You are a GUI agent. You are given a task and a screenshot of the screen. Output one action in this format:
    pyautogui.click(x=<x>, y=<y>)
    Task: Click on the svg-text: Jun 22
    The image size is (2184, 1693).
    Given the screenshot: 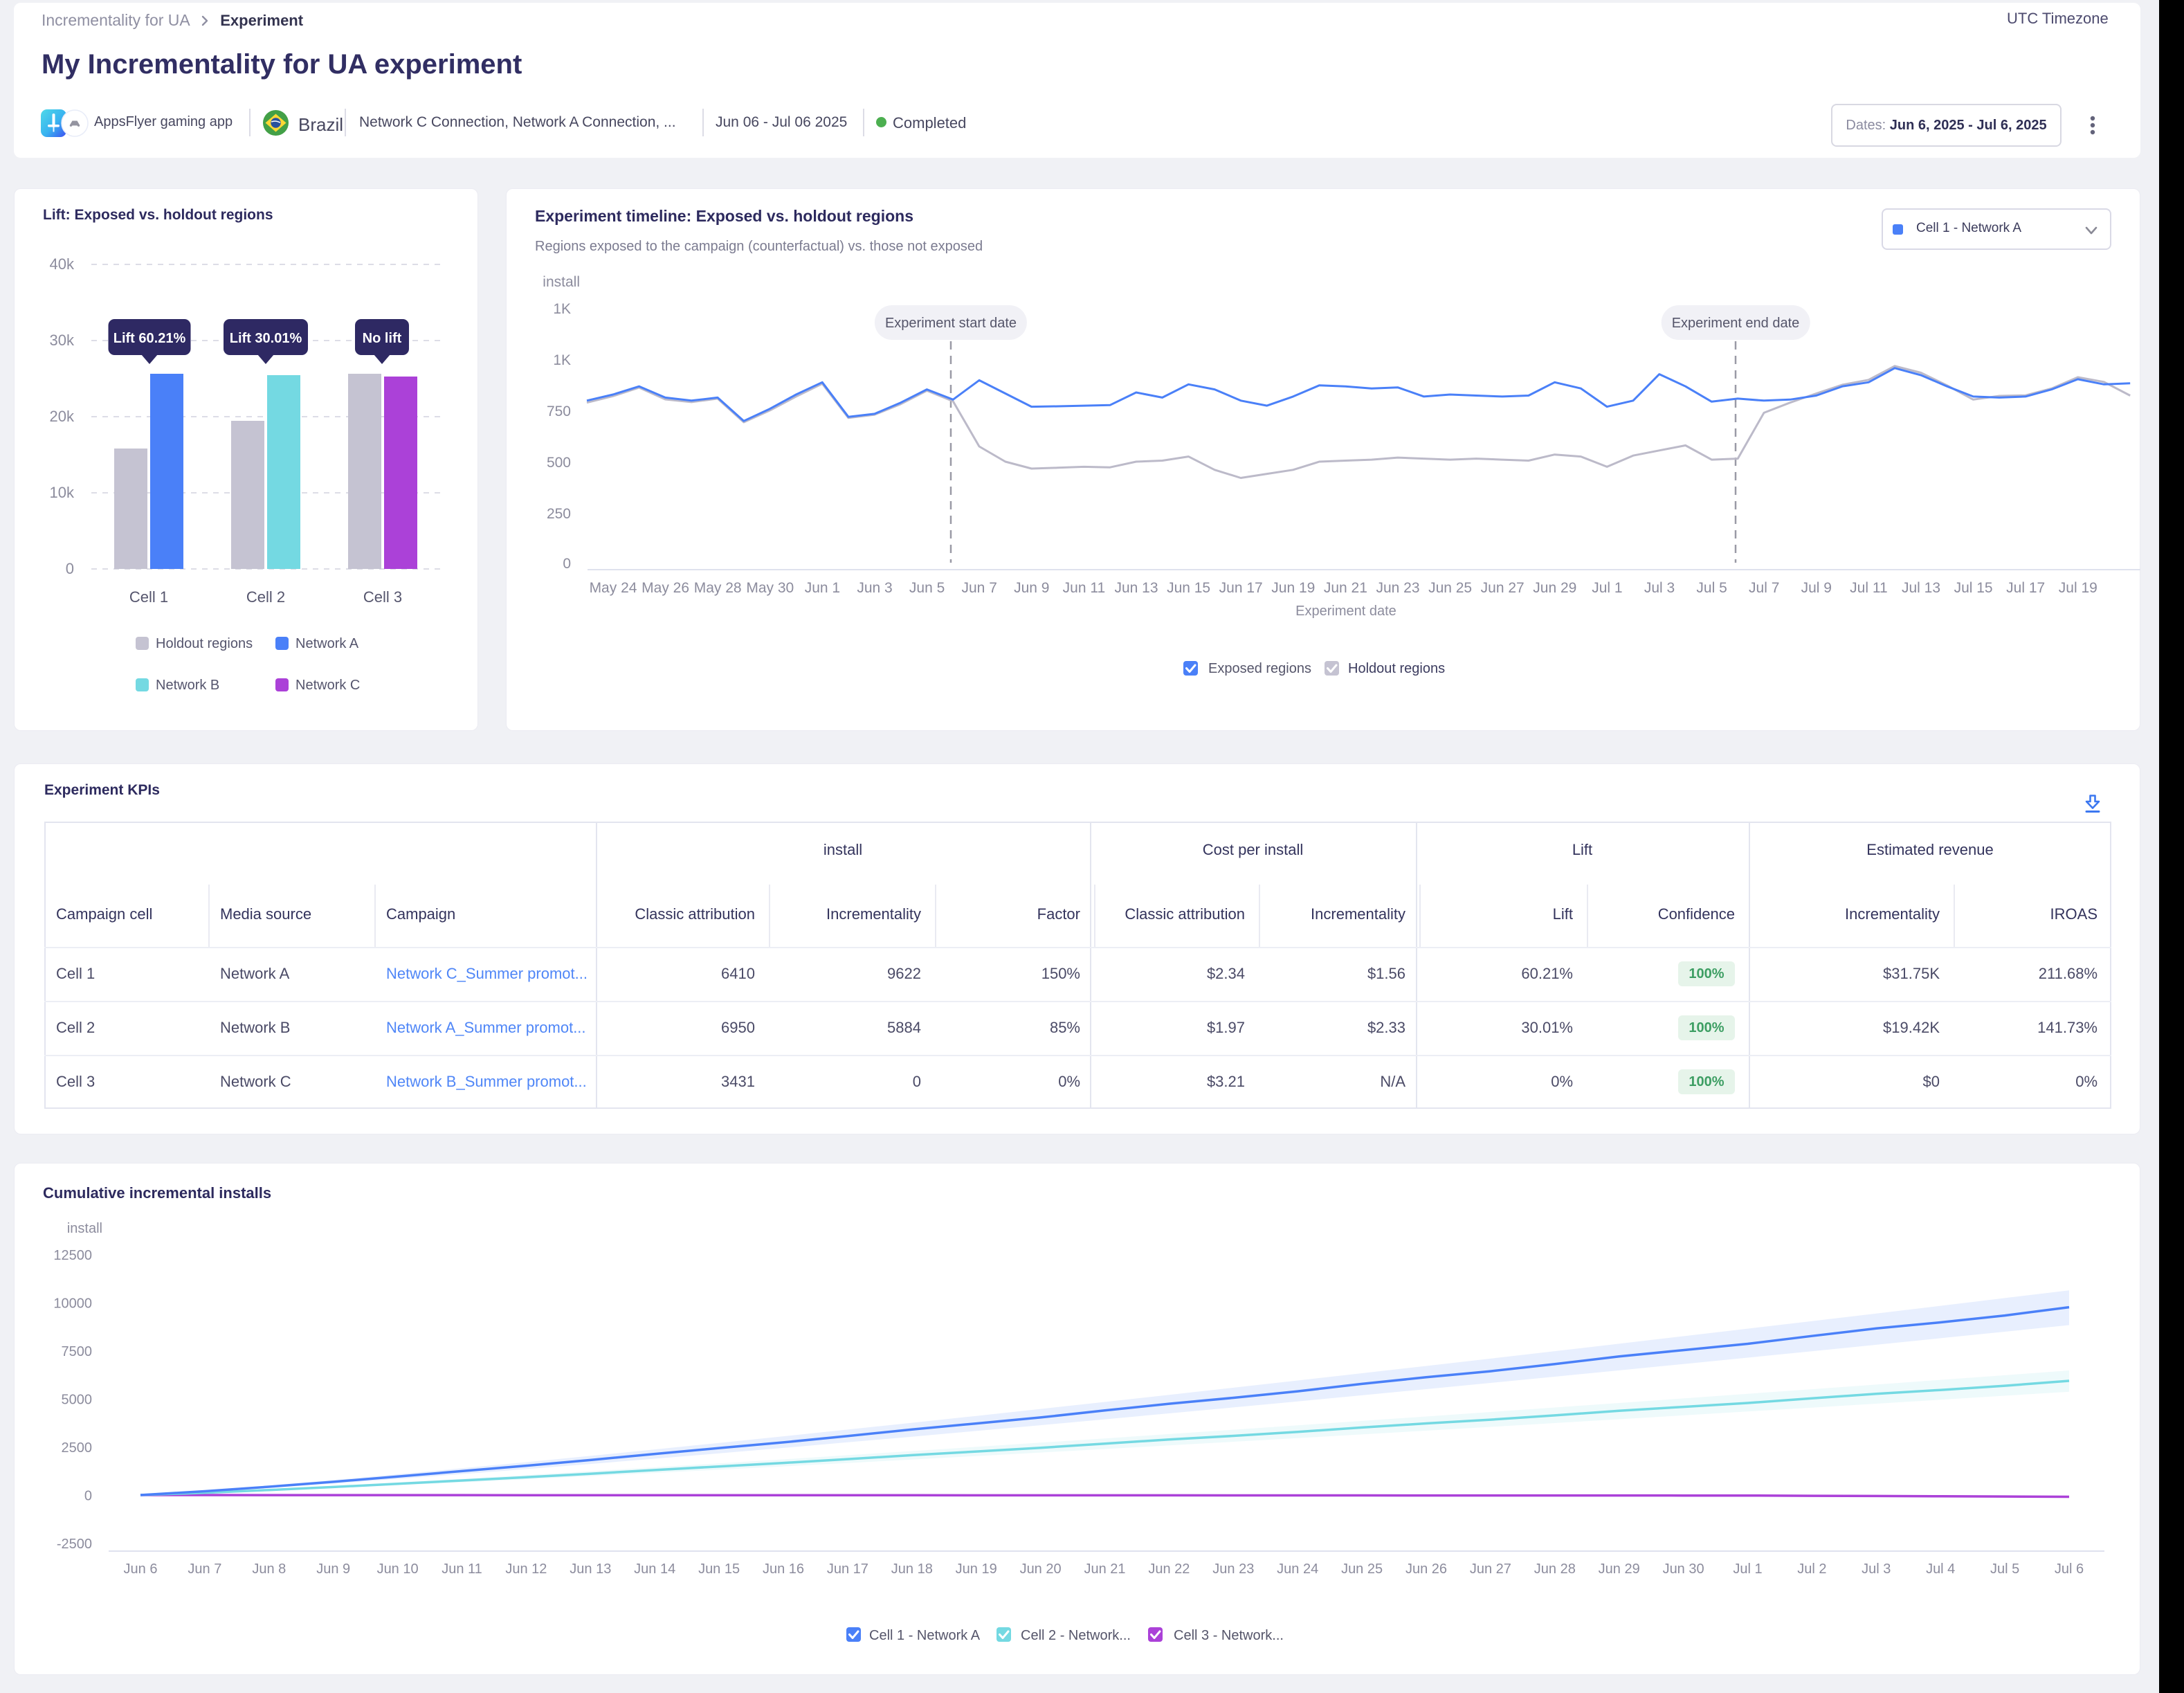 What is the action you would take?
    pyautogui.click(x=1169, y=1569)
    